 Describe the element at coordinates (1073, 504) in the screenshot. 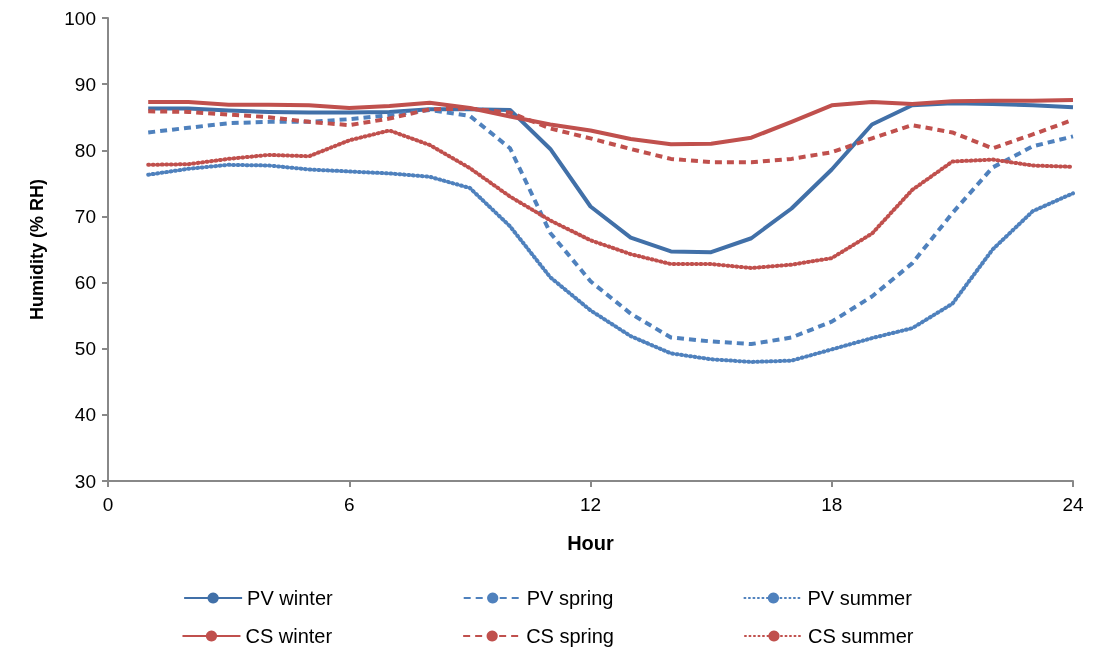

I see `x-tick-label: 24` at that location.